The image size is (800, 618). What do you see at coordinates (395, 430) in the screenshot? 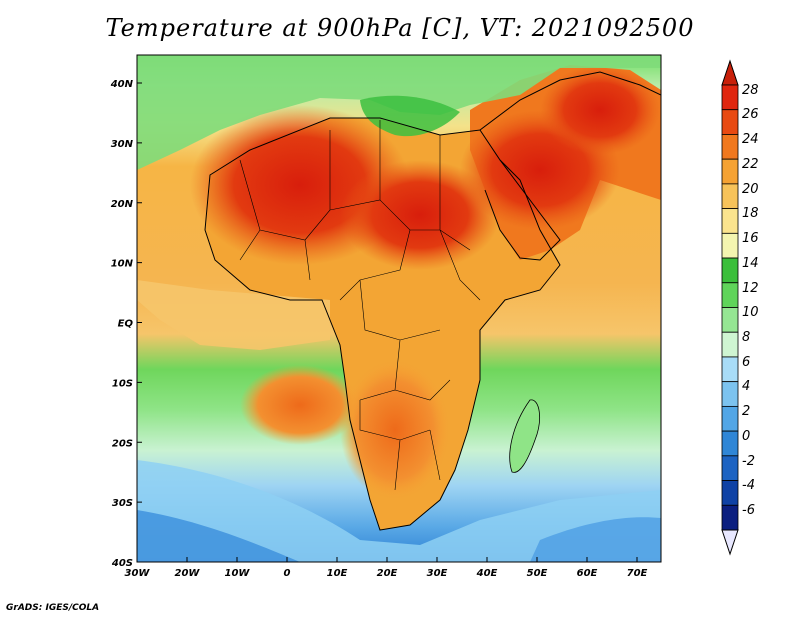
I see `southern-africa-warm-region` at bounding box center [395, 430].